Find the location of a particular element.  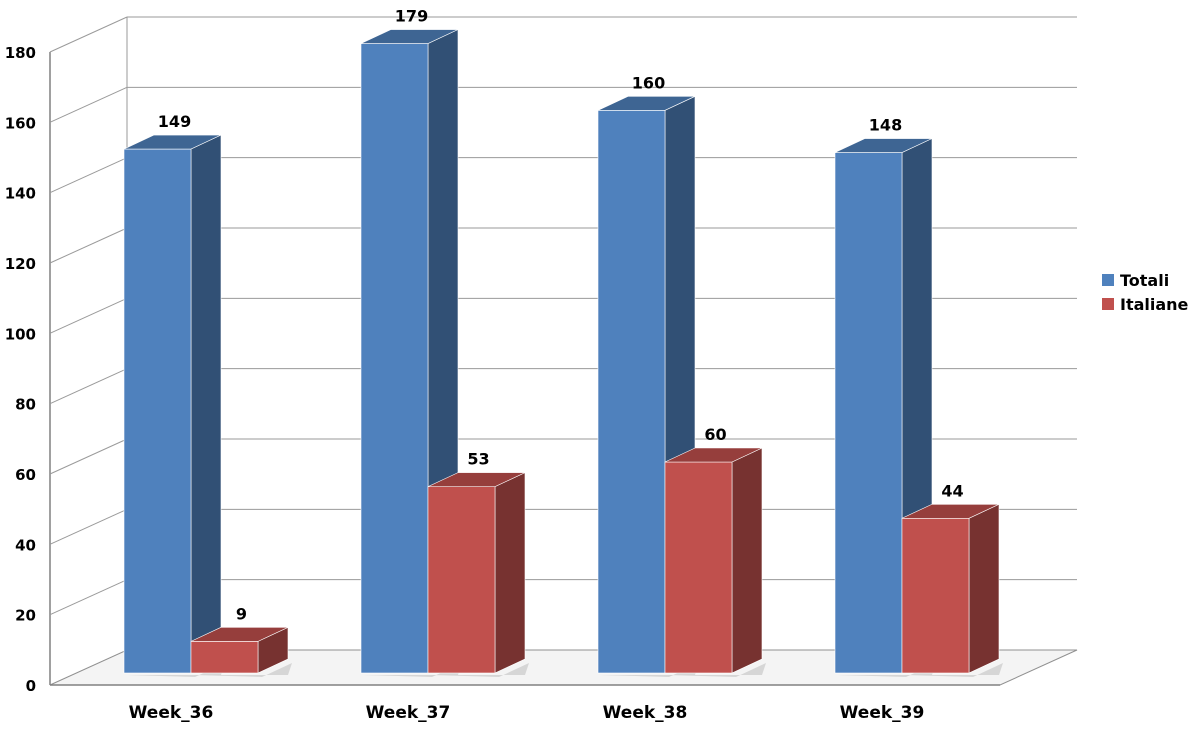

chart-floor is located at coordinates (563, 667).